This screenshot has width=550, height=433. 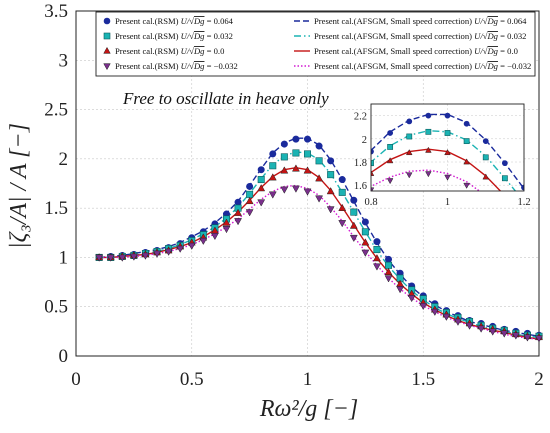 I want to click on inset-y-tick-label: 1.8, so click(x=360, y=163).